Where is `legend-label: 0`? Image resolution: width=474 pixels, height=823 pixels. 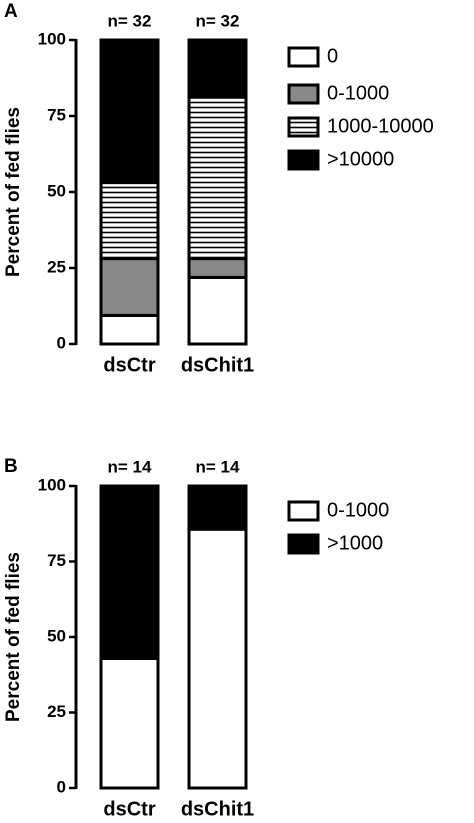
legend-label: 0 is located at coordinates (332, 56).